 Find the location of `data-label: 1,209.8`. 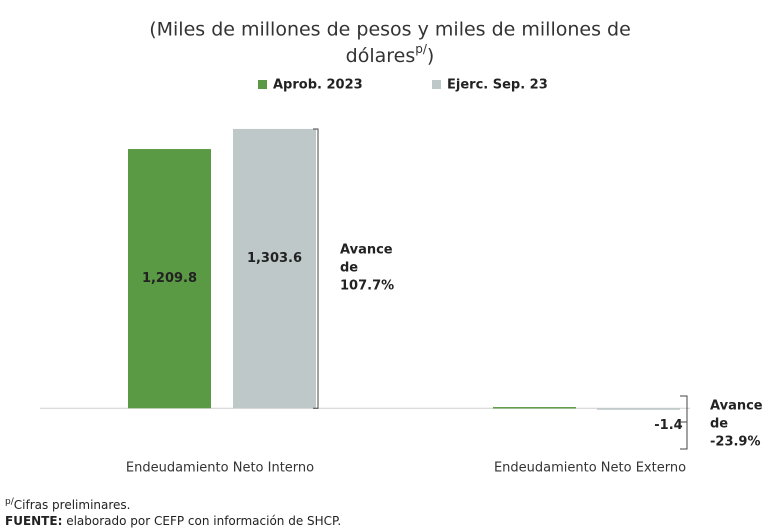

data-label: 1,209.8 is located at coordinates (169, 278).